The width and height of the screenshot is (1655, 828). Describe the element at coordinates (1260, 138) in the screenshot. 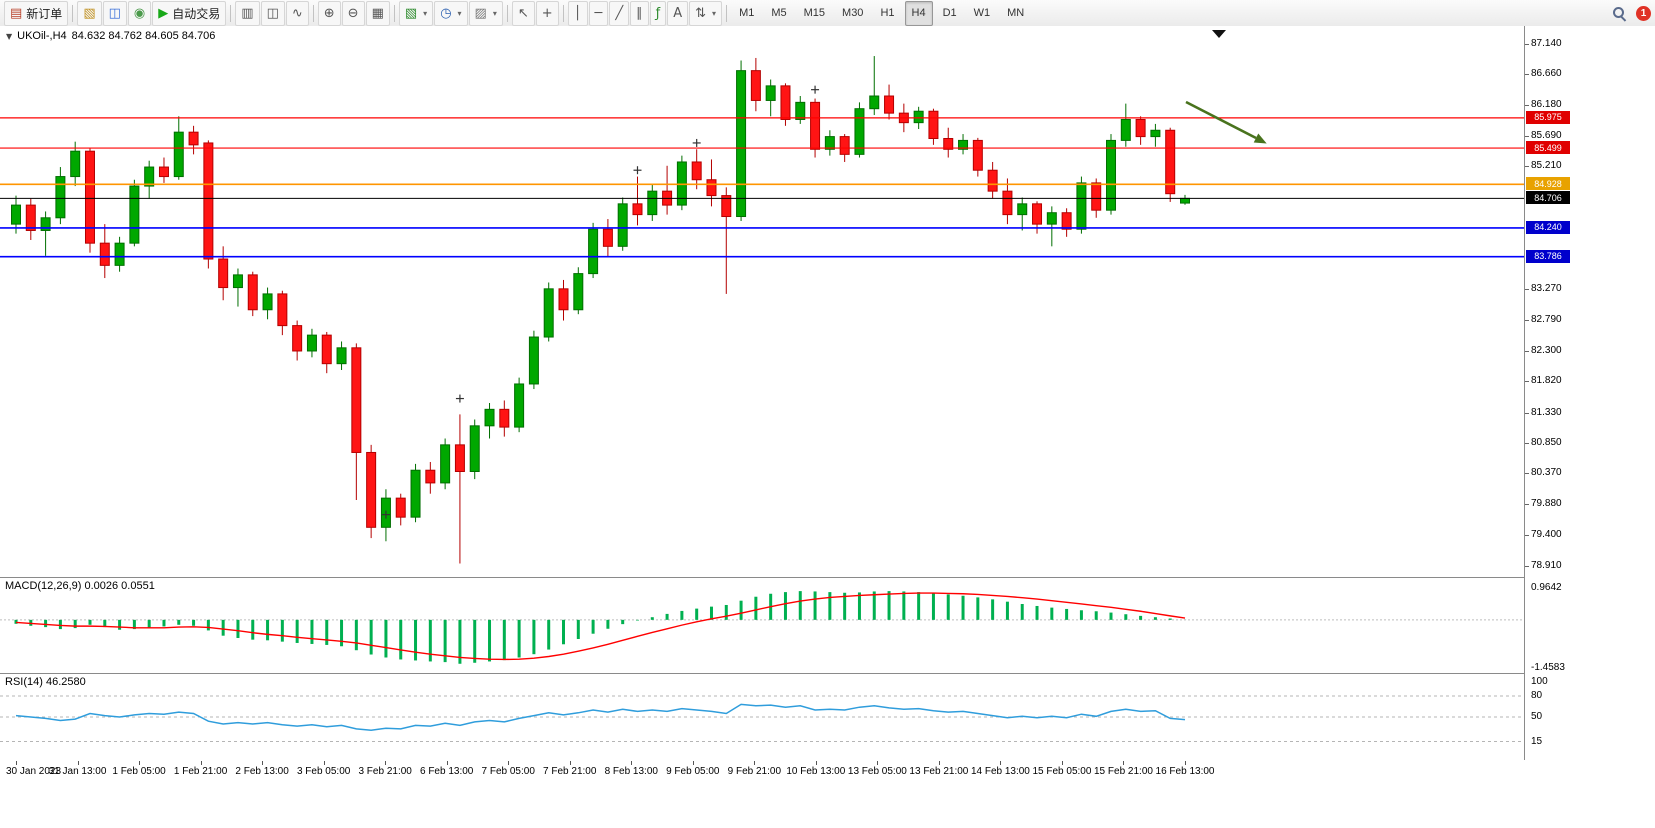

I see `trend-arrow-head` at that location.